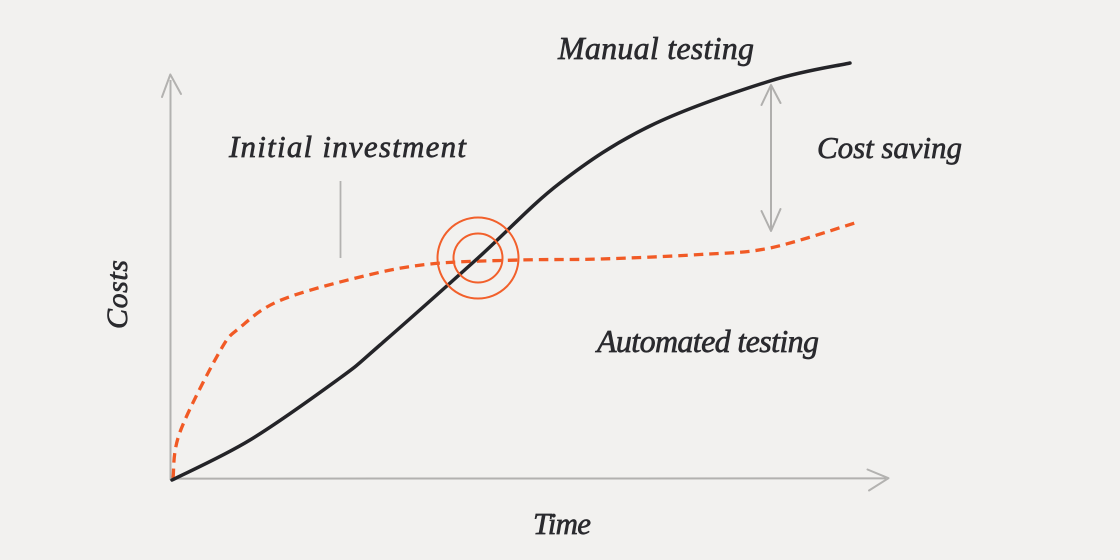 This screenshot has height=560, width=1120. I want to click on svg-text: Initial investment, so click(347, 146).